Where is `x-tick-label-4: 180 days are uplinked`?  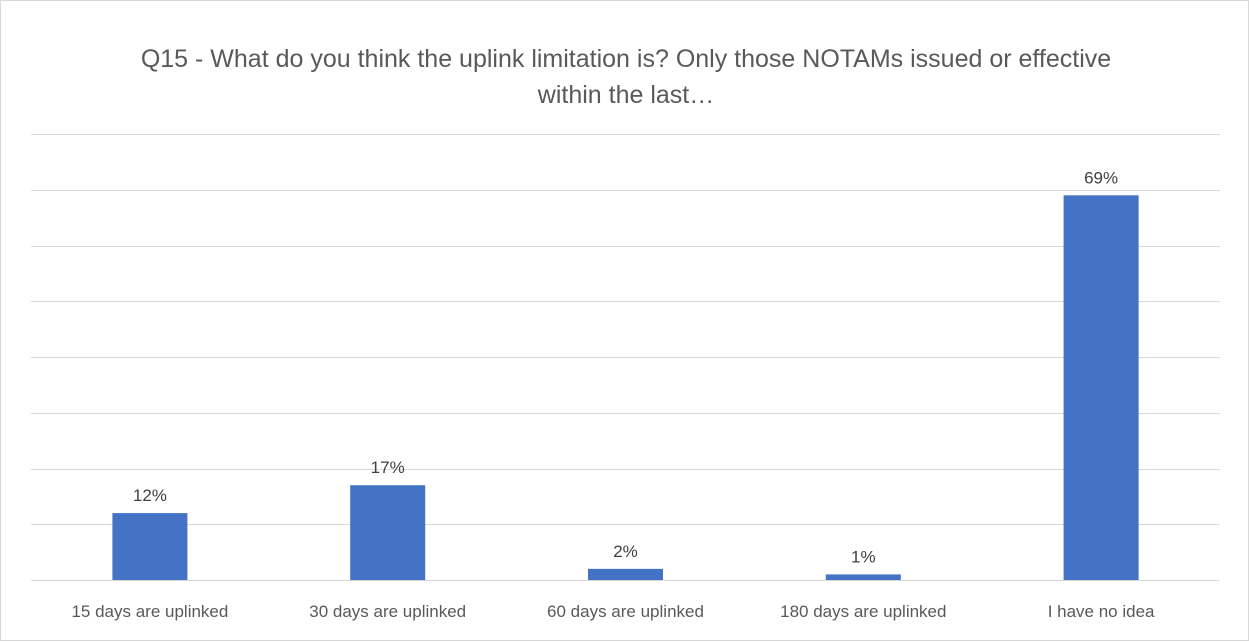
x-tick-label-4: 180 days are uplinked is located at coordinates (863, 611).